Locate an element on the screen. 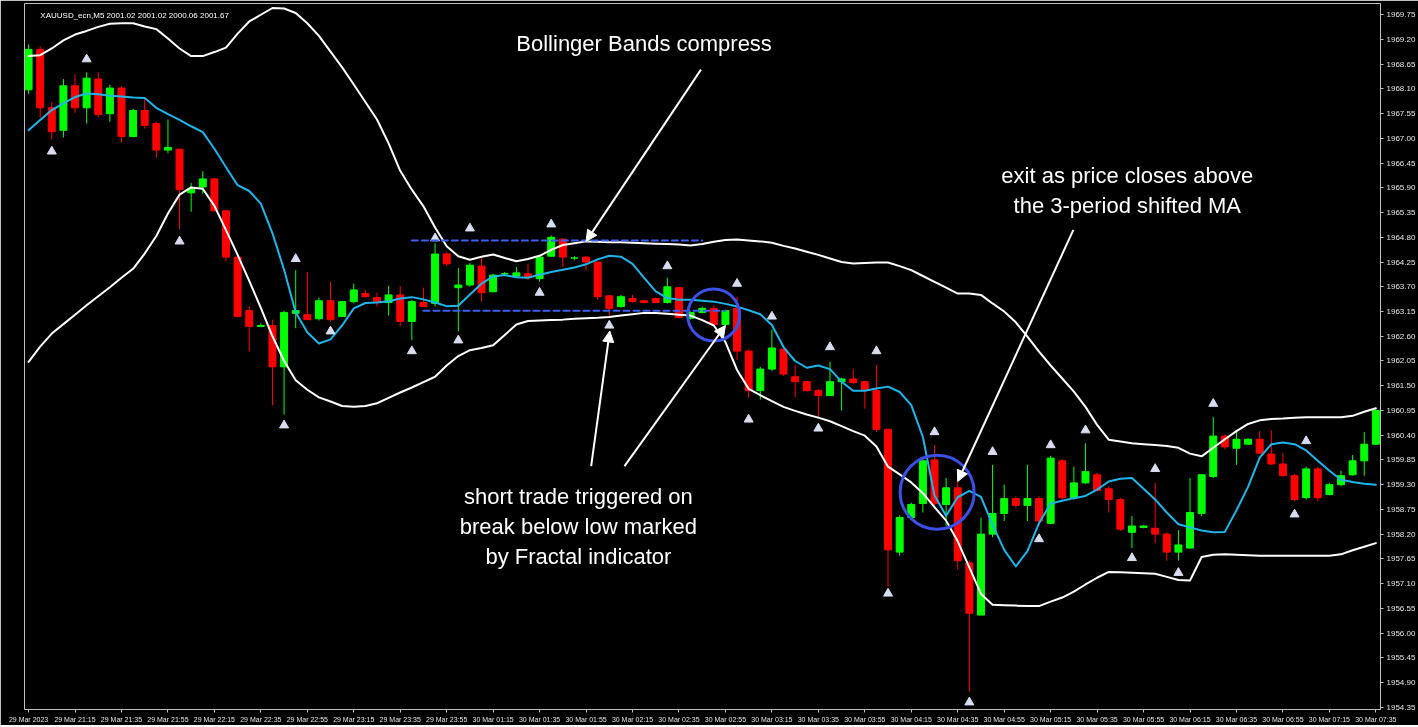  y-tick-label: 1963.70 is located at coordinates (1401, 287).